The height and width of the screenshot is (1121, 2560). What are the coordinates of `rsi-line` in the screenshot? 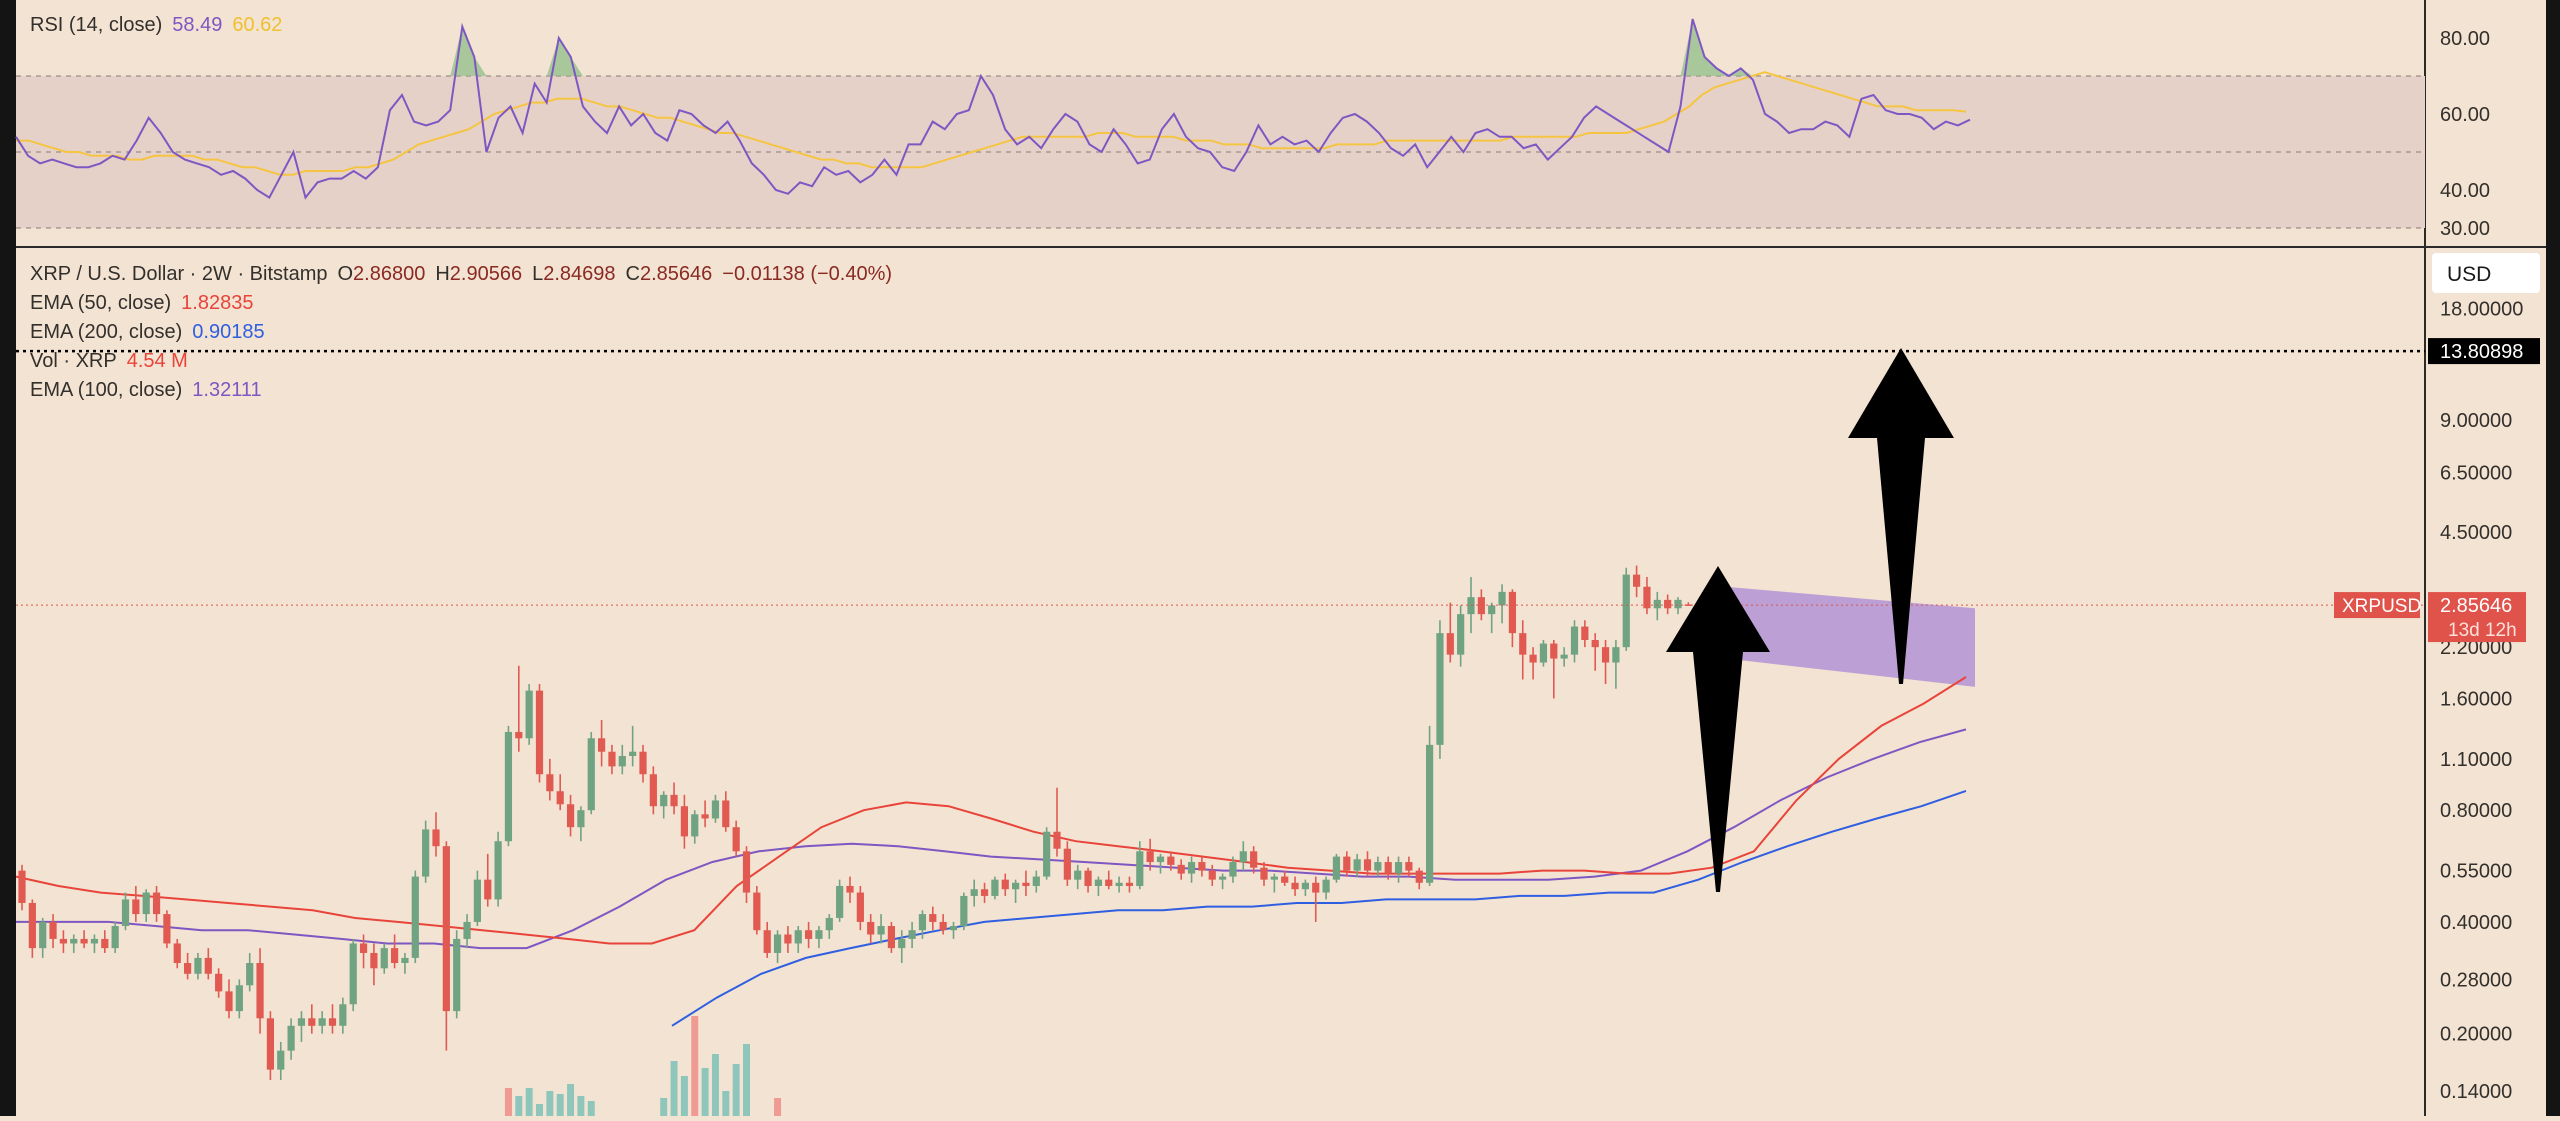 It's located at (993, 109).